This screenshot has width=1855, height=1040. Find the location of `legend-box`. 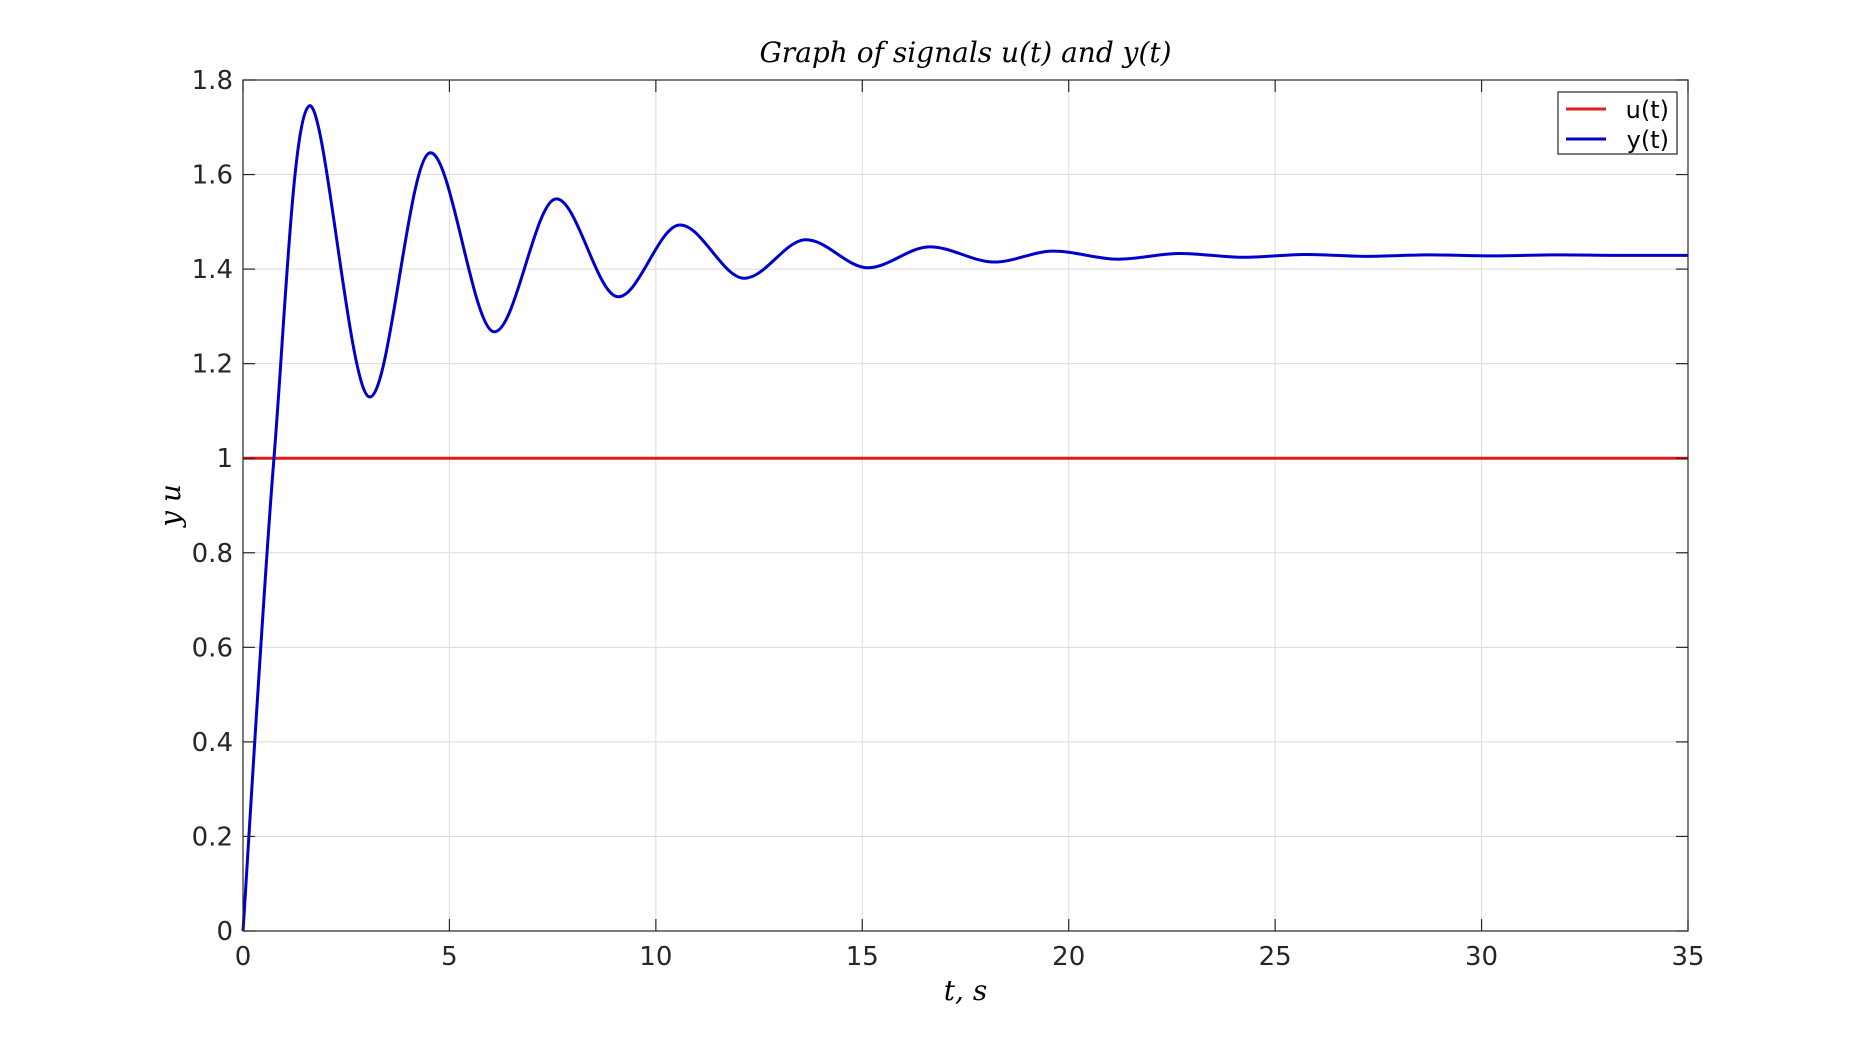

legend-box is located at coordinates (1617, 123).